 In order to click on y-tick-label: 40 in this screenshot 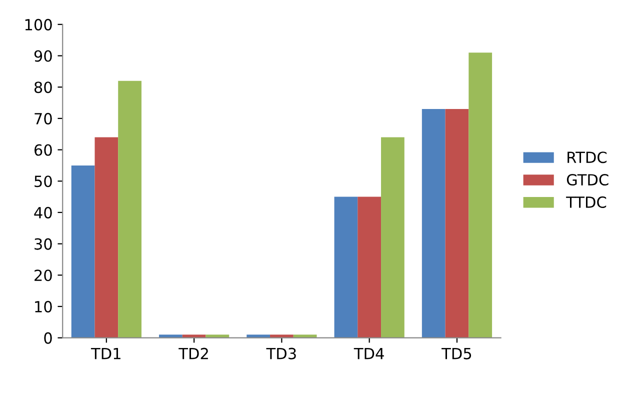, I will do `click(43, 212)`.